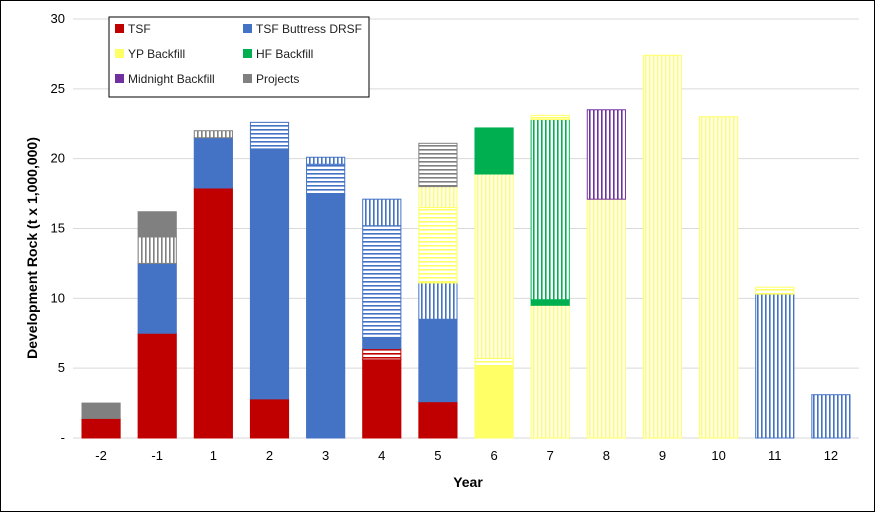 This screenshot has height=516, width=875. Describe the element at coordinates (213, 455) in the screenshot. I see `x-tick-label: 1` at that location.